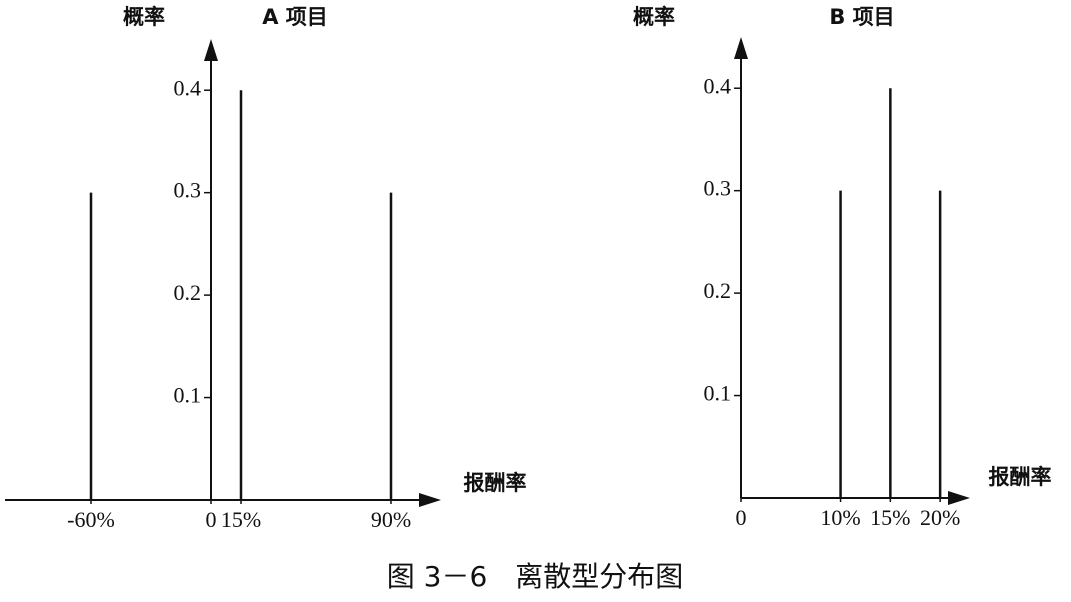  Describe the element at coordinates (91, 519) in the screenshot. I see `x-tick-label: -60%` at that location.